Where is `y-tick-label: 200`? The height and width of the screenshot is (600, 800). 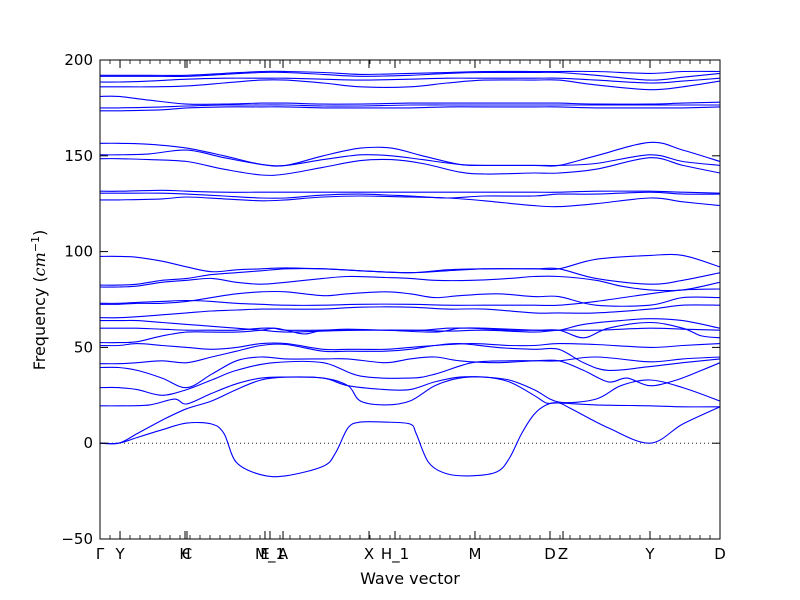
y-tick-label: 200 is located at coordinates (78, 60).